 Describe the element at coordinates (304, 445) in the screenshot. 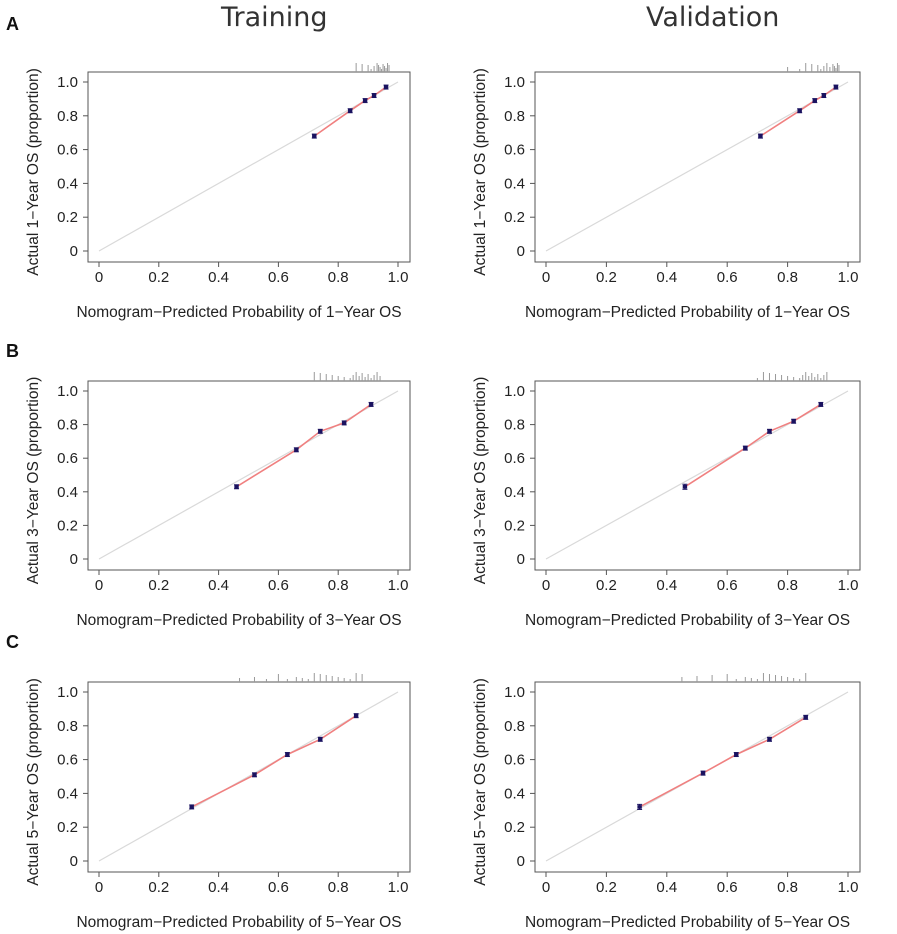

I see `calibration-line` at that location.